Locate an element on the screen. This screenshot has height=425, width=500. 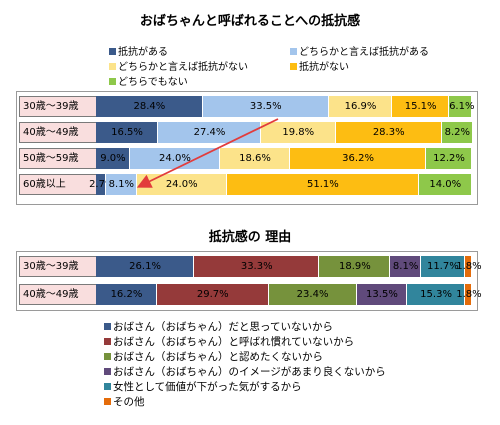
data-label: 6.1% is located at coordinates (462, 106).